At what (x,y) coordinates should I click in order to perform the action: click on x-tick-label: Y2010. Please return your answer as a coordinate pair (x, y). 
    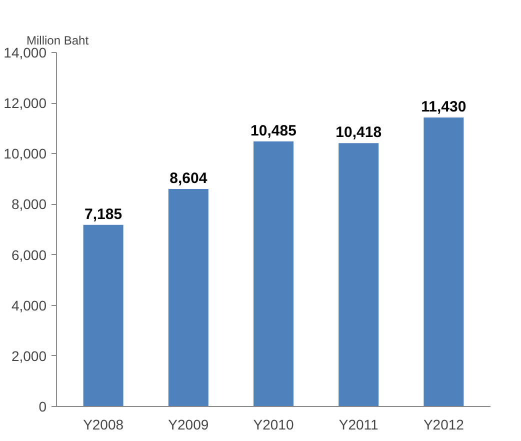
    Looking at the image, I should click on (273, 424).